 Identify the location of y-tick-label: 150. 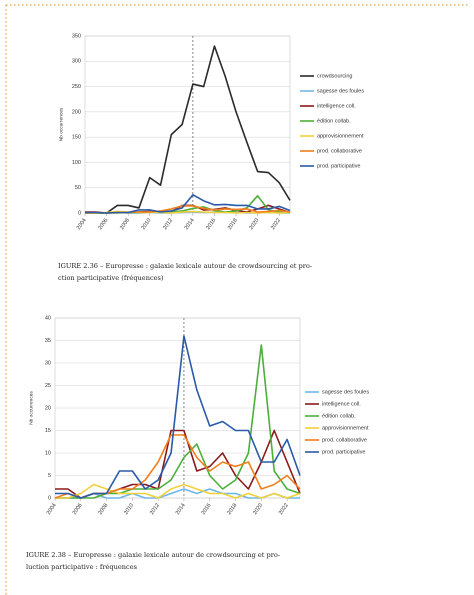
(76, 138).